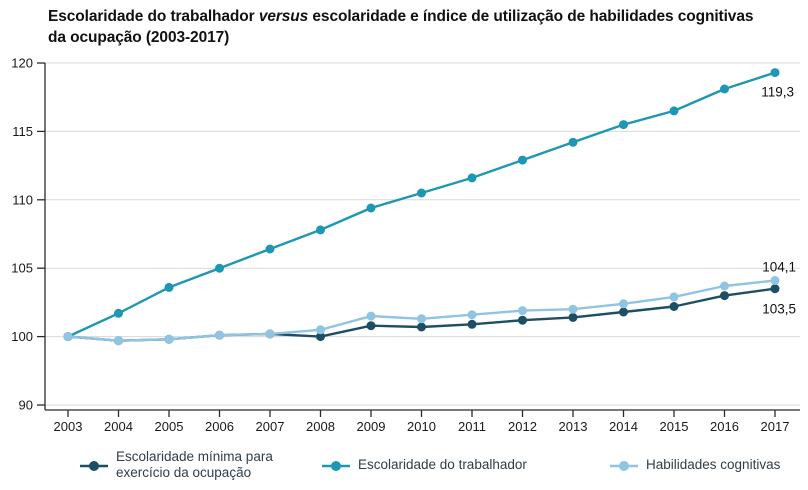 The image size is (808, 490). I want to click on legend-item-habilidades-cognitivas: Habilidades cognitivas, so click(695, 465).